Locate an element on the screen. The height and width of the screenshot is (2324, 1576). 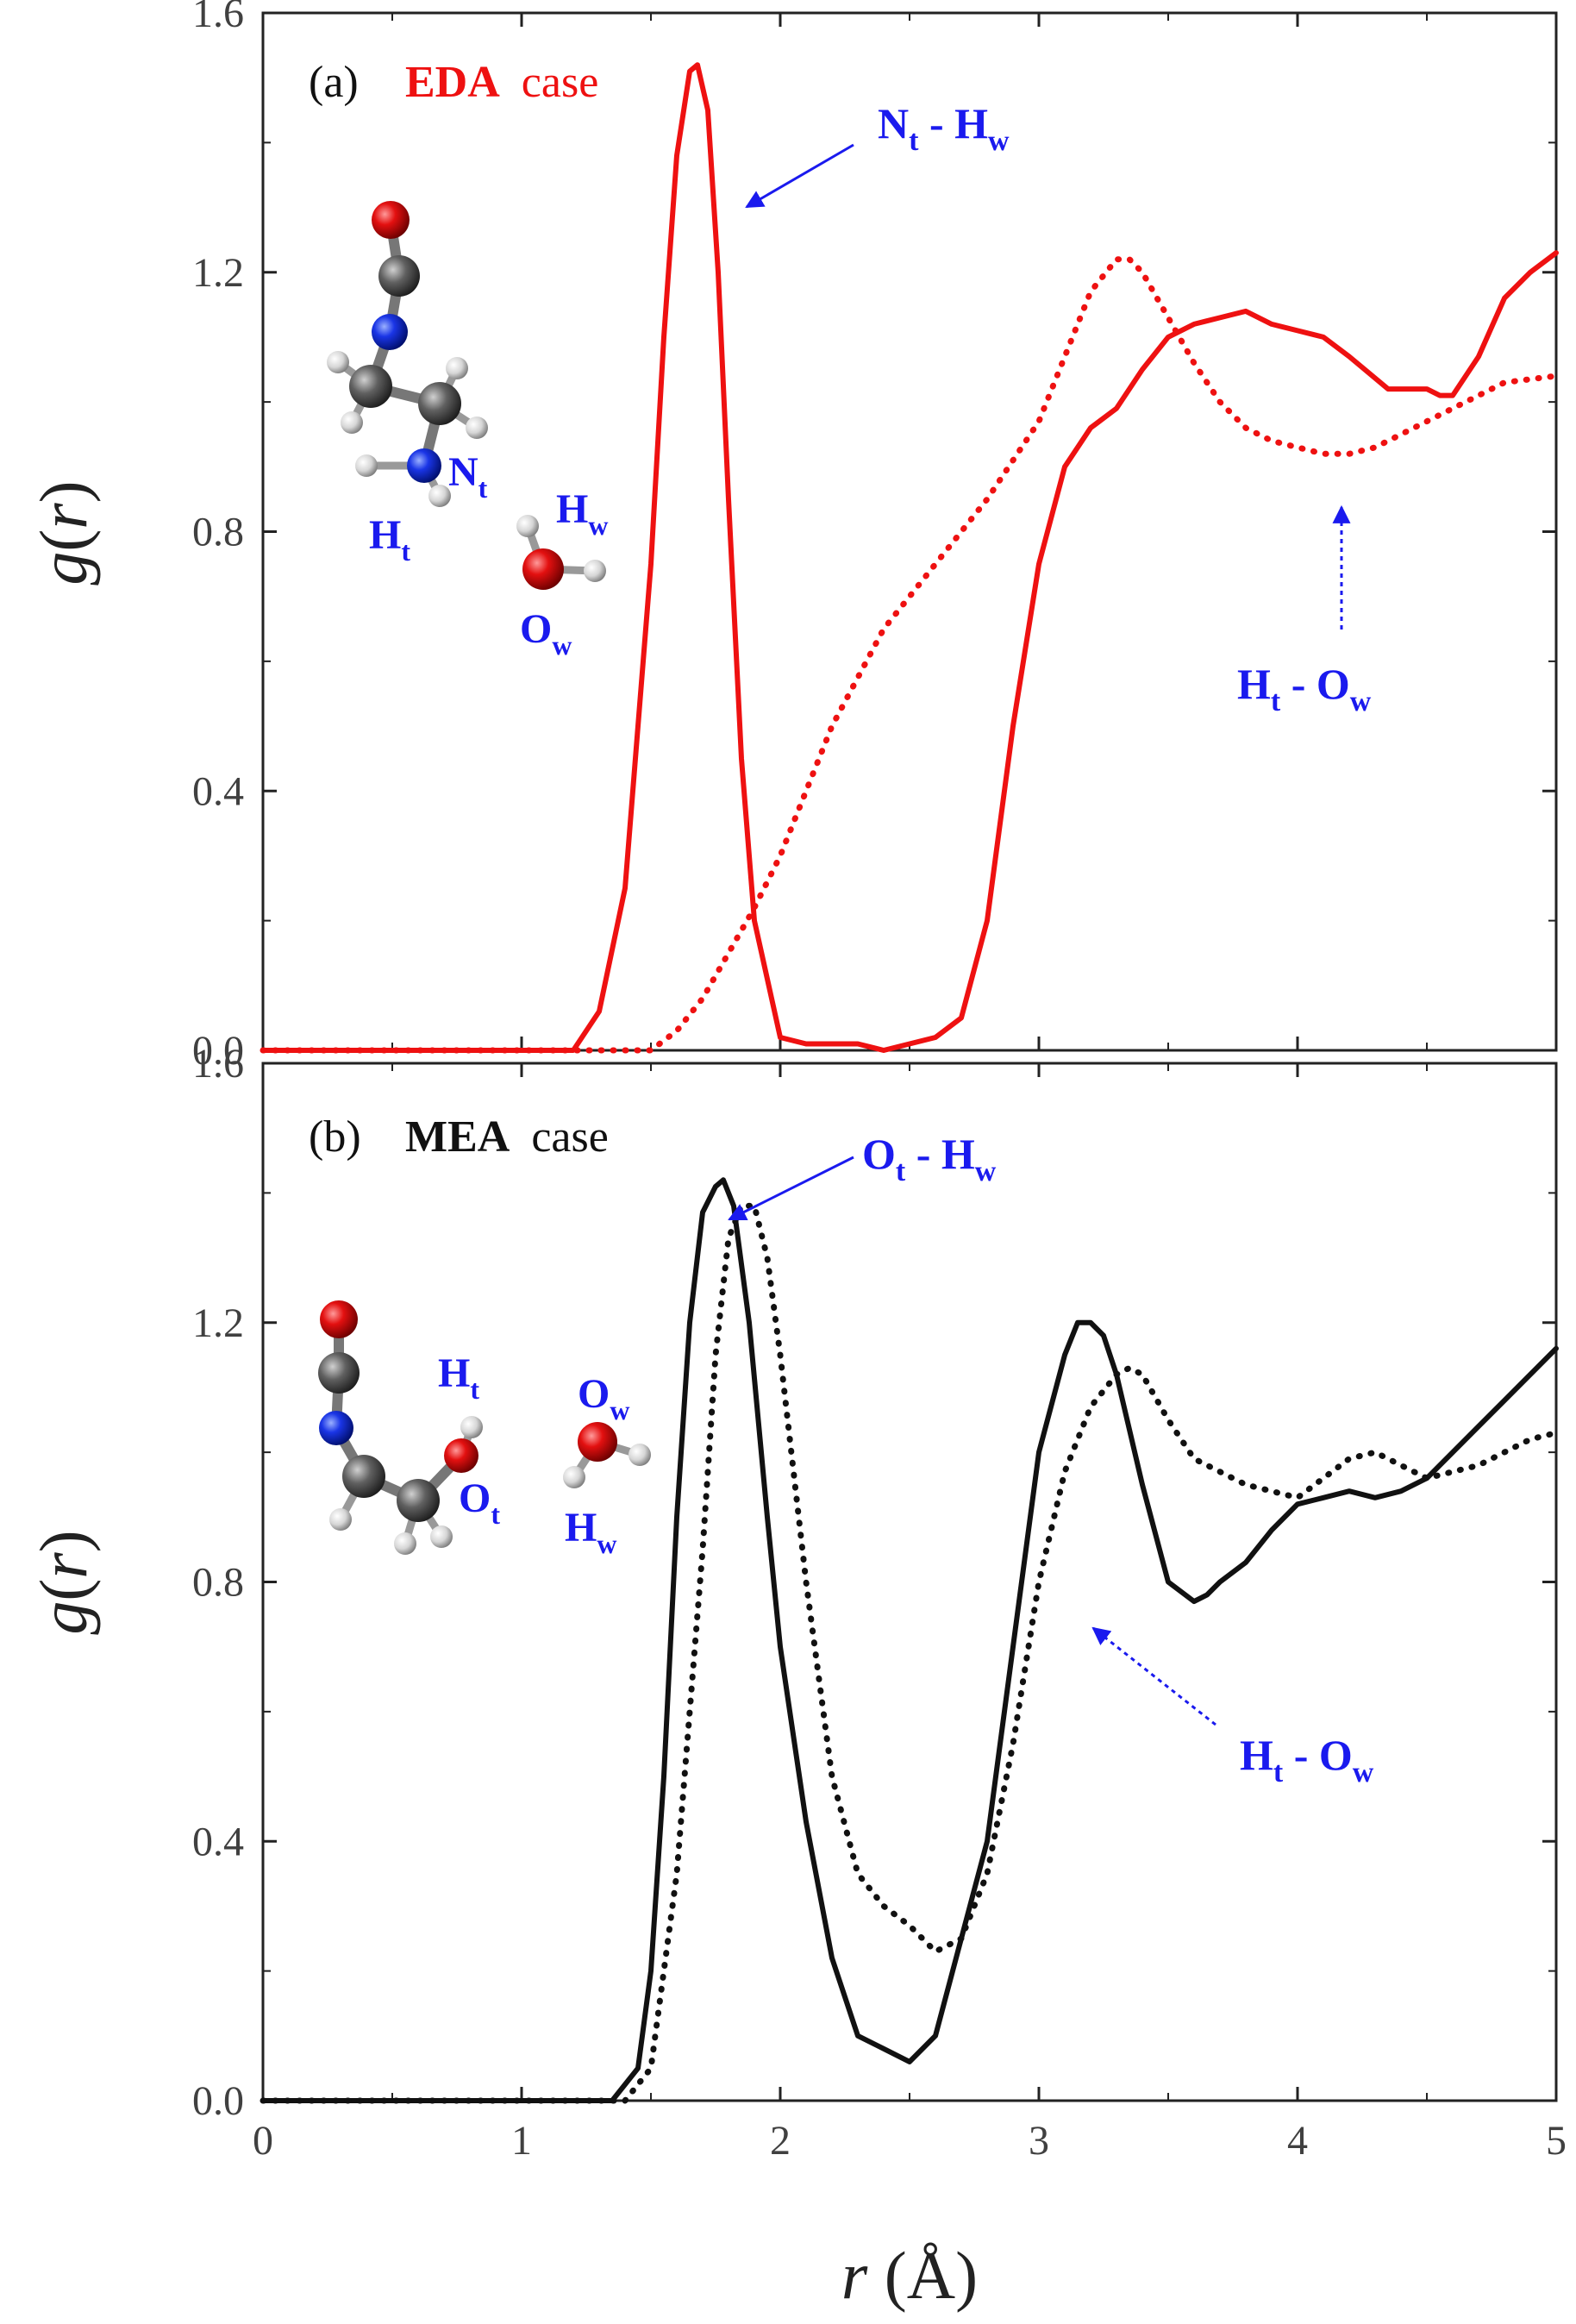
xtick-label: 1 is located at coordinates (521, 2141).